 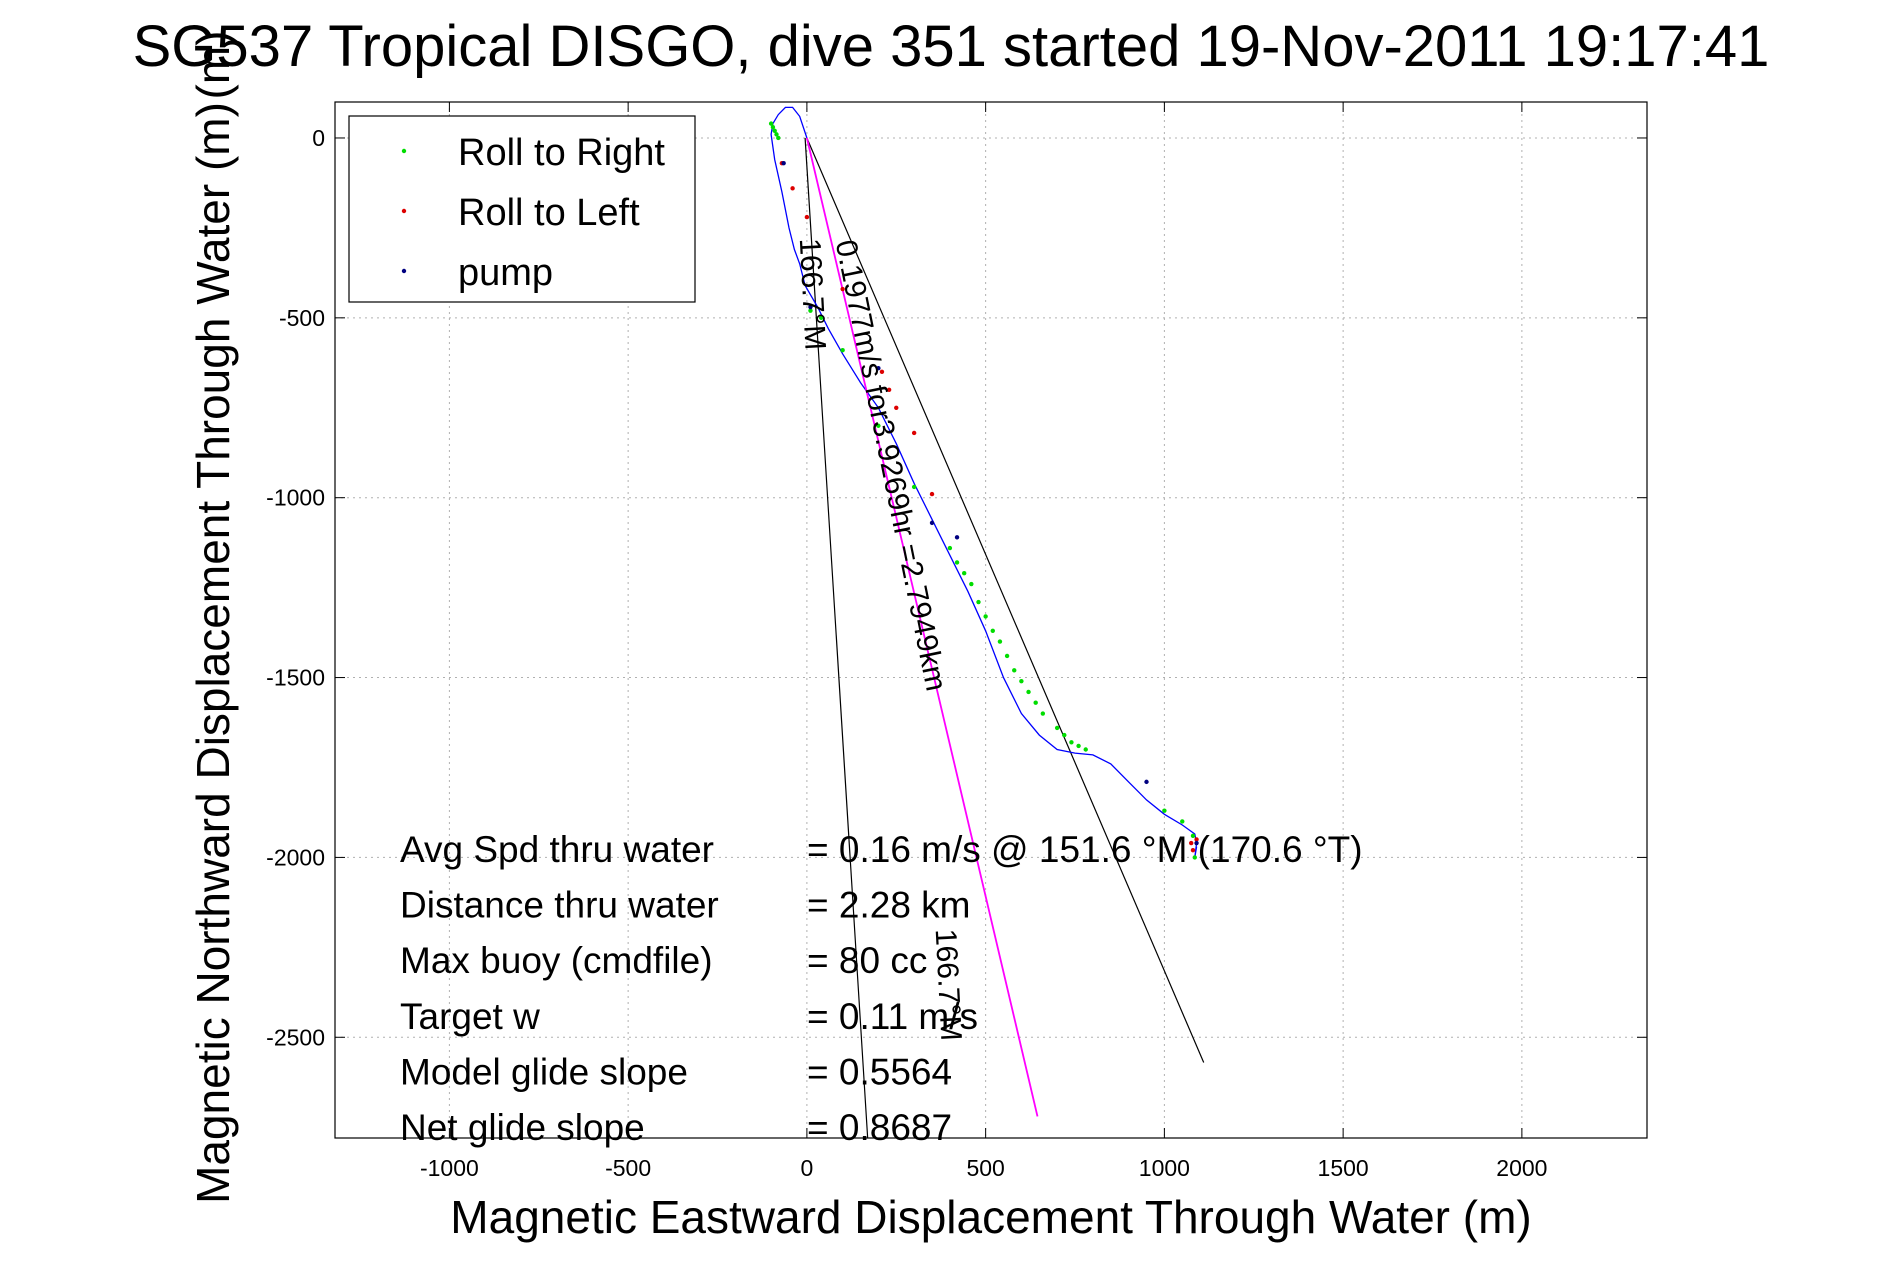 I want to click on stat-label: Distance thru water, so click(x=559, y=905).